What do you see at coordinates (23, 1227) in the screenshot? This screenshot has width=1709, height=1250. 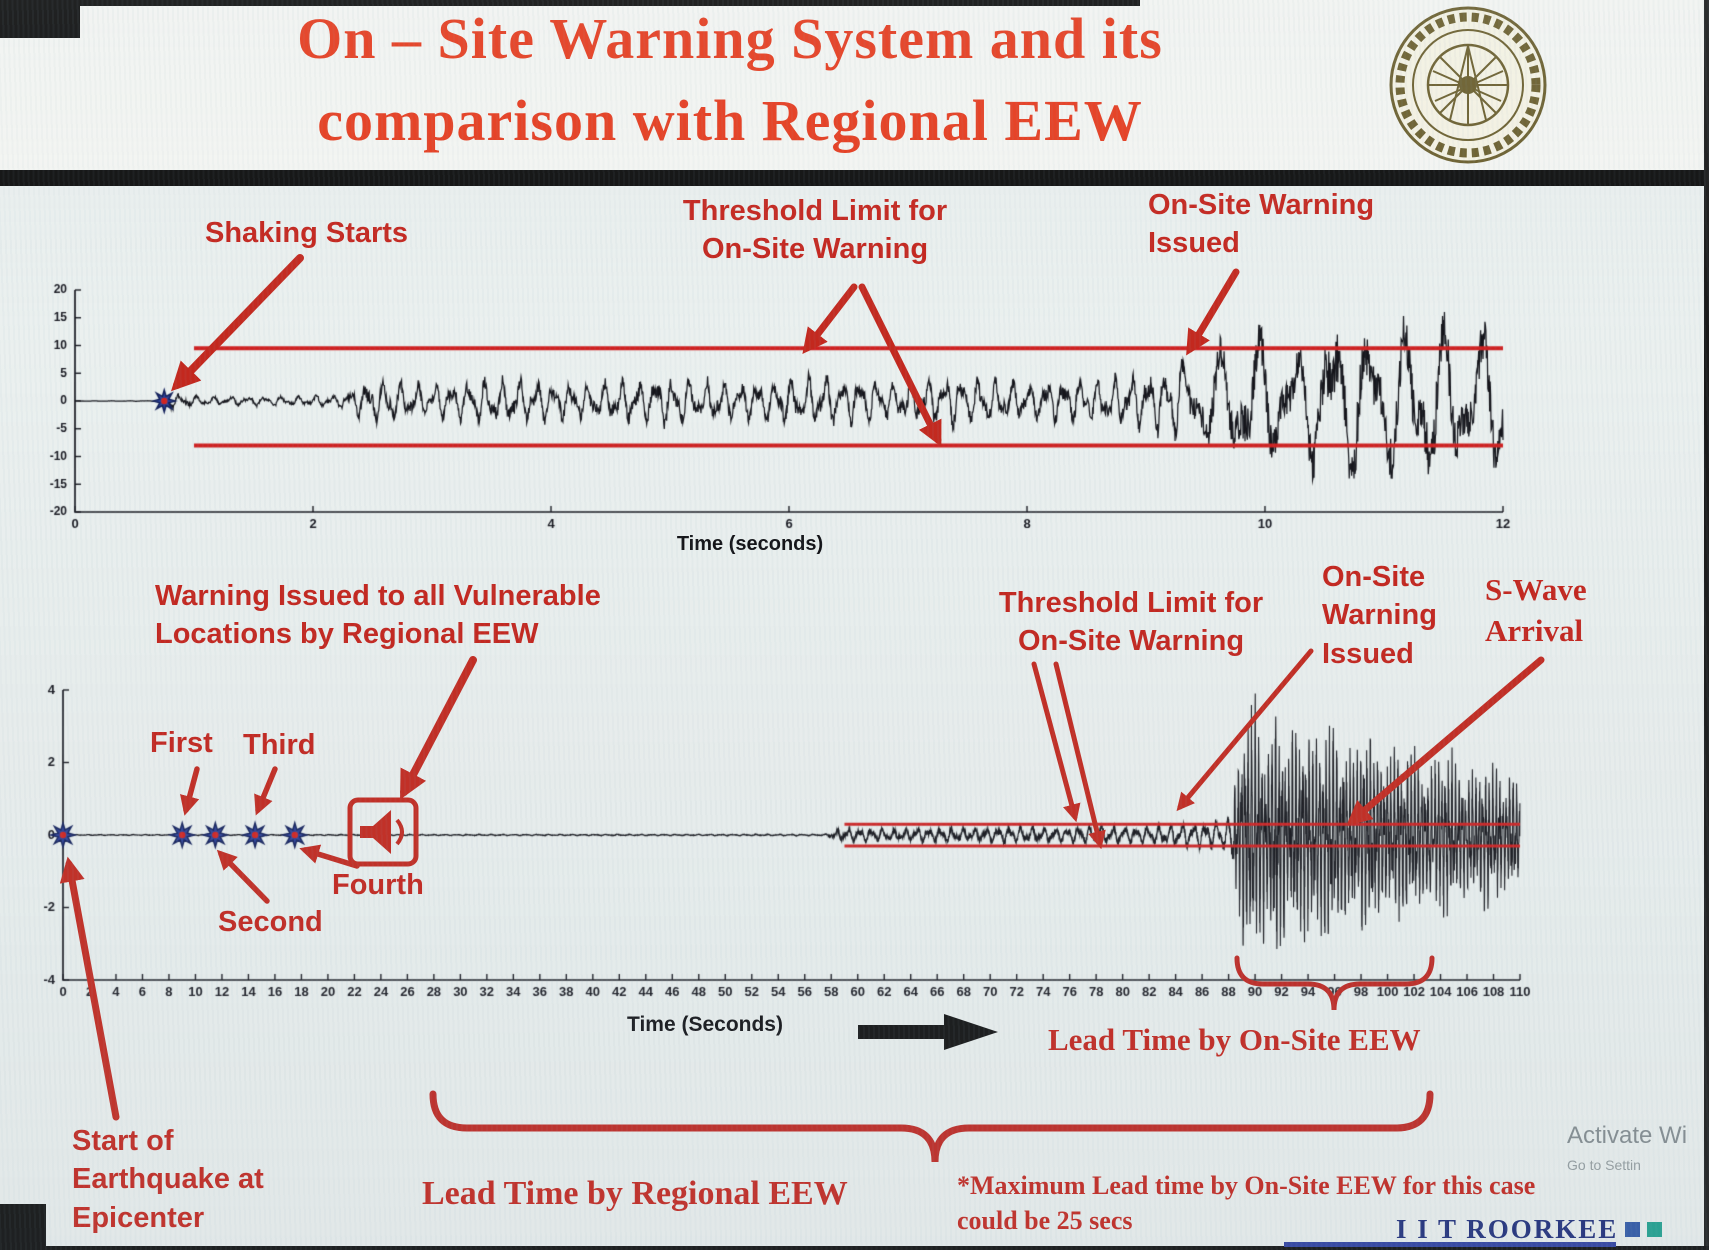 I see `photo-corner-bottom-left` at bounding box center [23, 1227].